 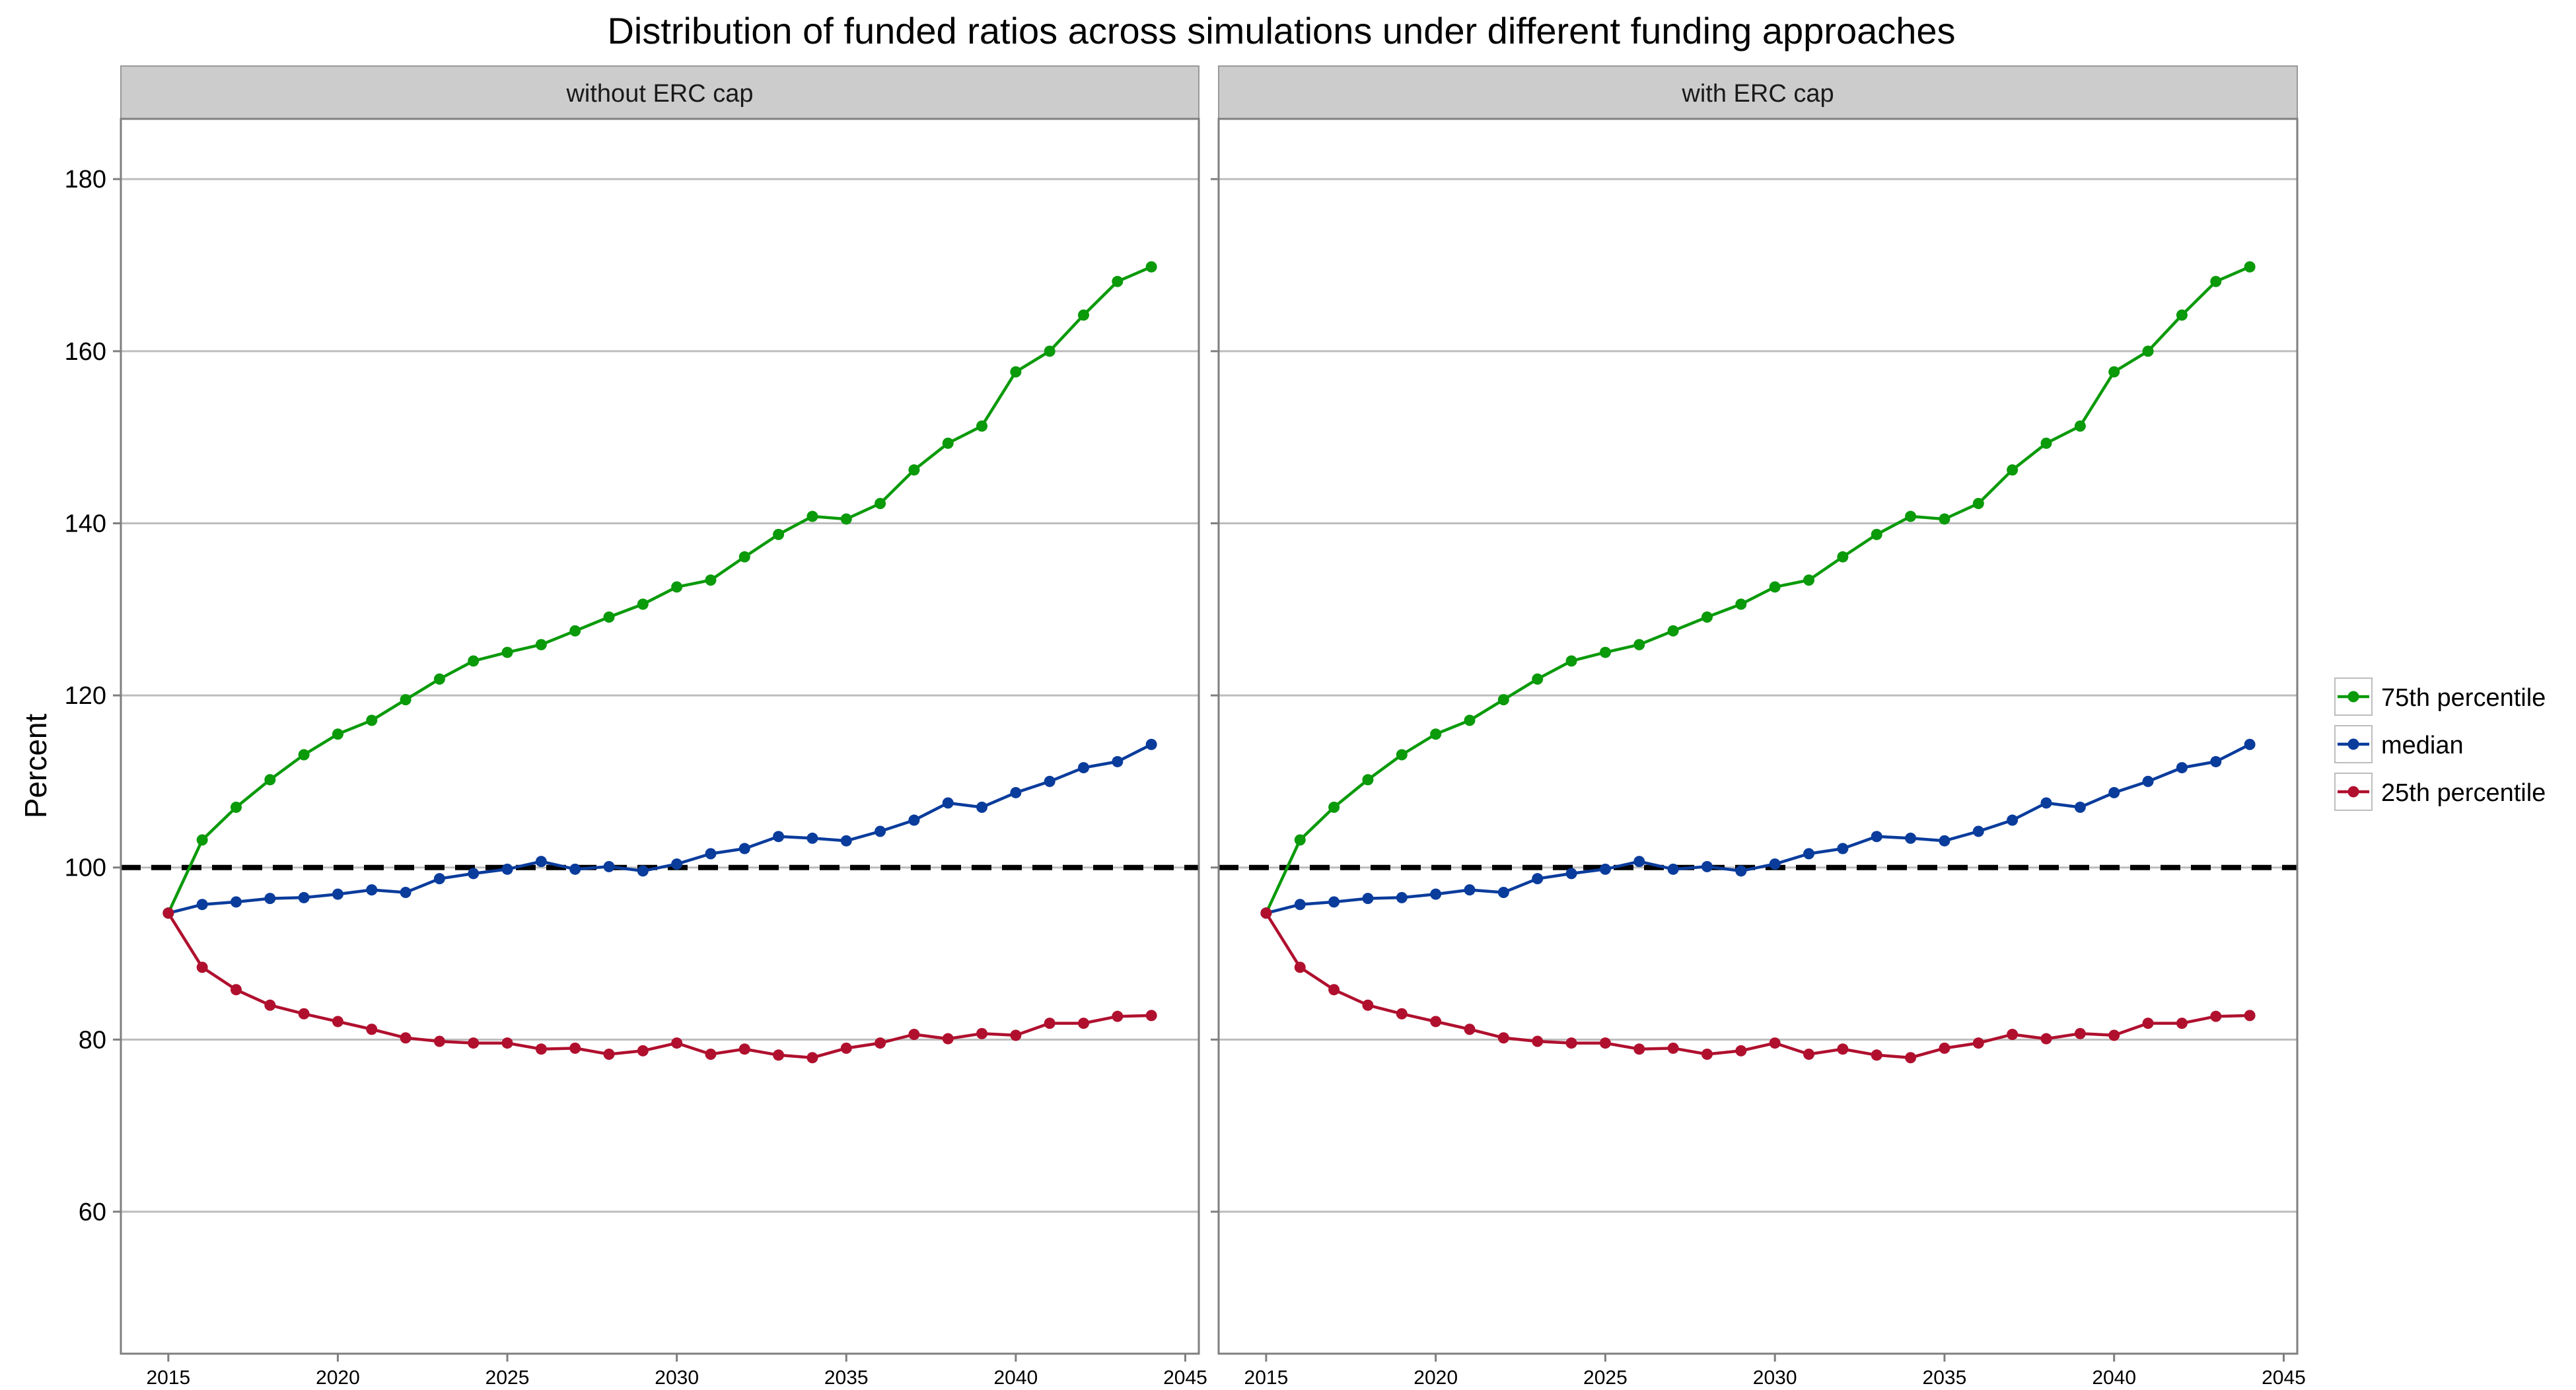 What do you see at coordinates (1758, 829) in the screenshot?
I see `series-line` at bounding box center [1758, 829].